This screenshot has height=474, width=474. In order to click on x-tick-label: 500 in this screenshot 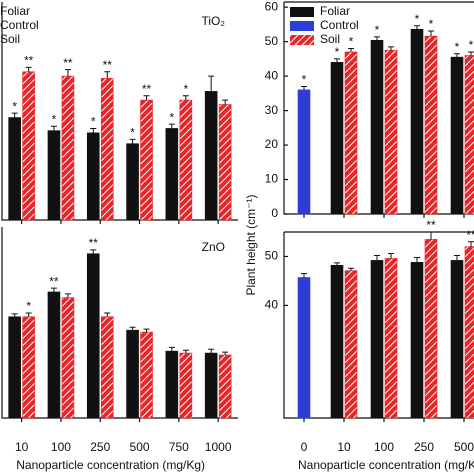, I will do `click(464, 447)`.